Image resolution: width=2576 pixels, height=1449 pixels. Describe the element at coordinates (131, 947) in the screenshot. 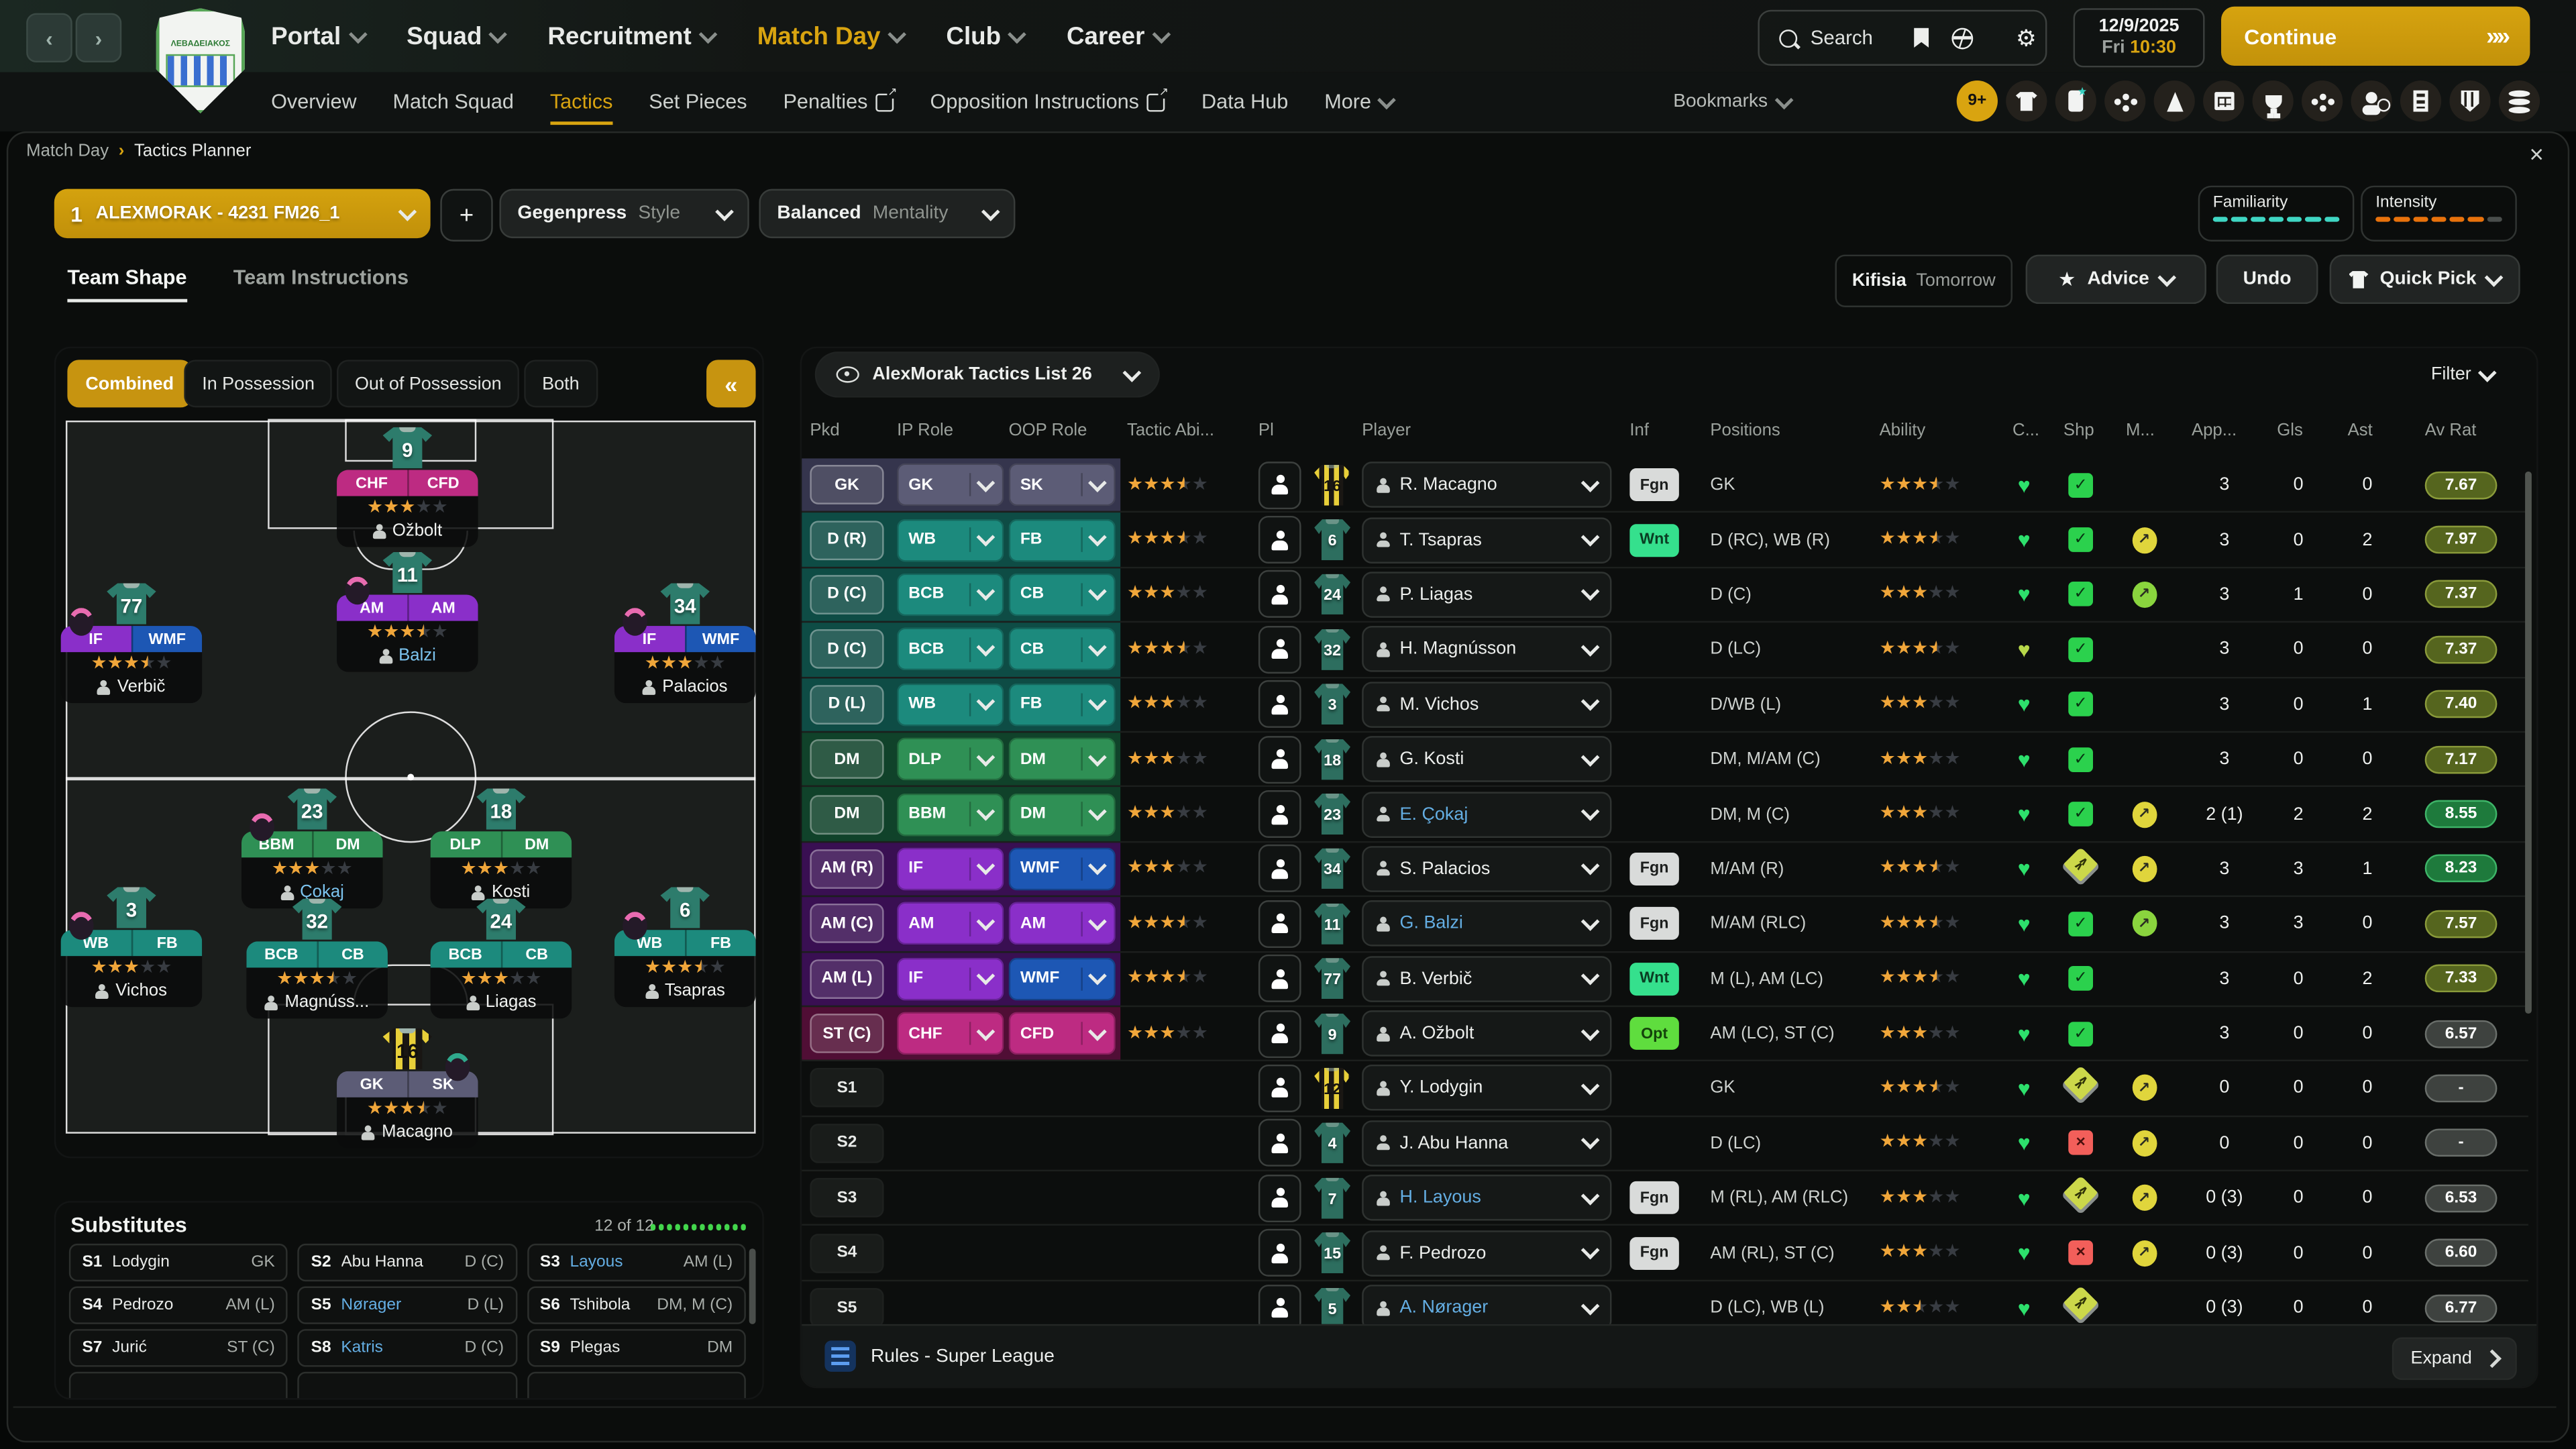

I see `pitch-player-vichos: 3 WB FB ★ ★ ★ ★ ★ Vichos` at that location.